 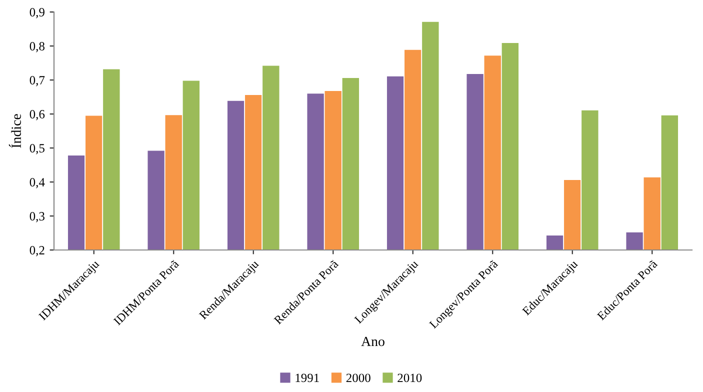 What do you see at coordinates (37, 13) in the screenshot?
I see `y-tick-label: 0,9` at bounding box center [37, 13].